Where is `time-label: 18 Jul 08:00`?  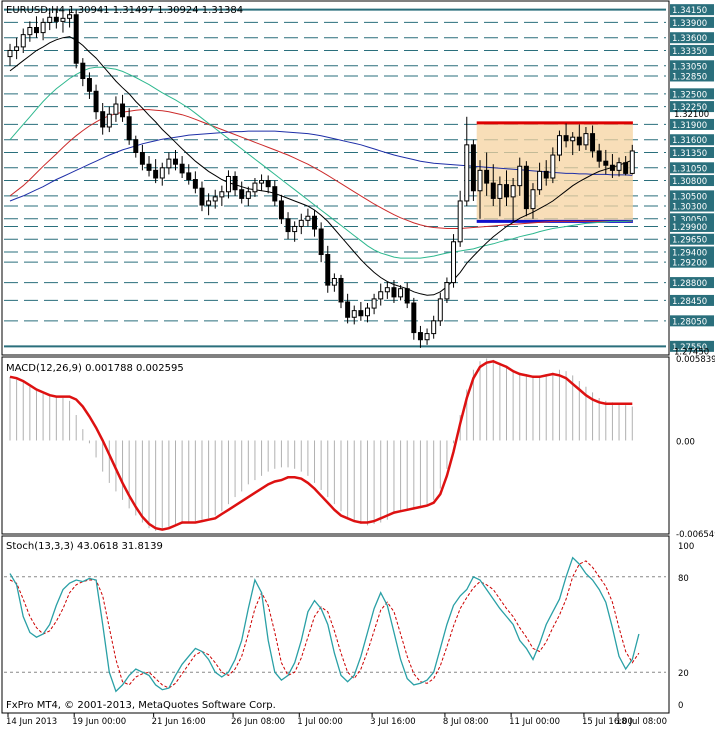 time-label: 18 Jul 08:00 is located at coordinates (641, 722).